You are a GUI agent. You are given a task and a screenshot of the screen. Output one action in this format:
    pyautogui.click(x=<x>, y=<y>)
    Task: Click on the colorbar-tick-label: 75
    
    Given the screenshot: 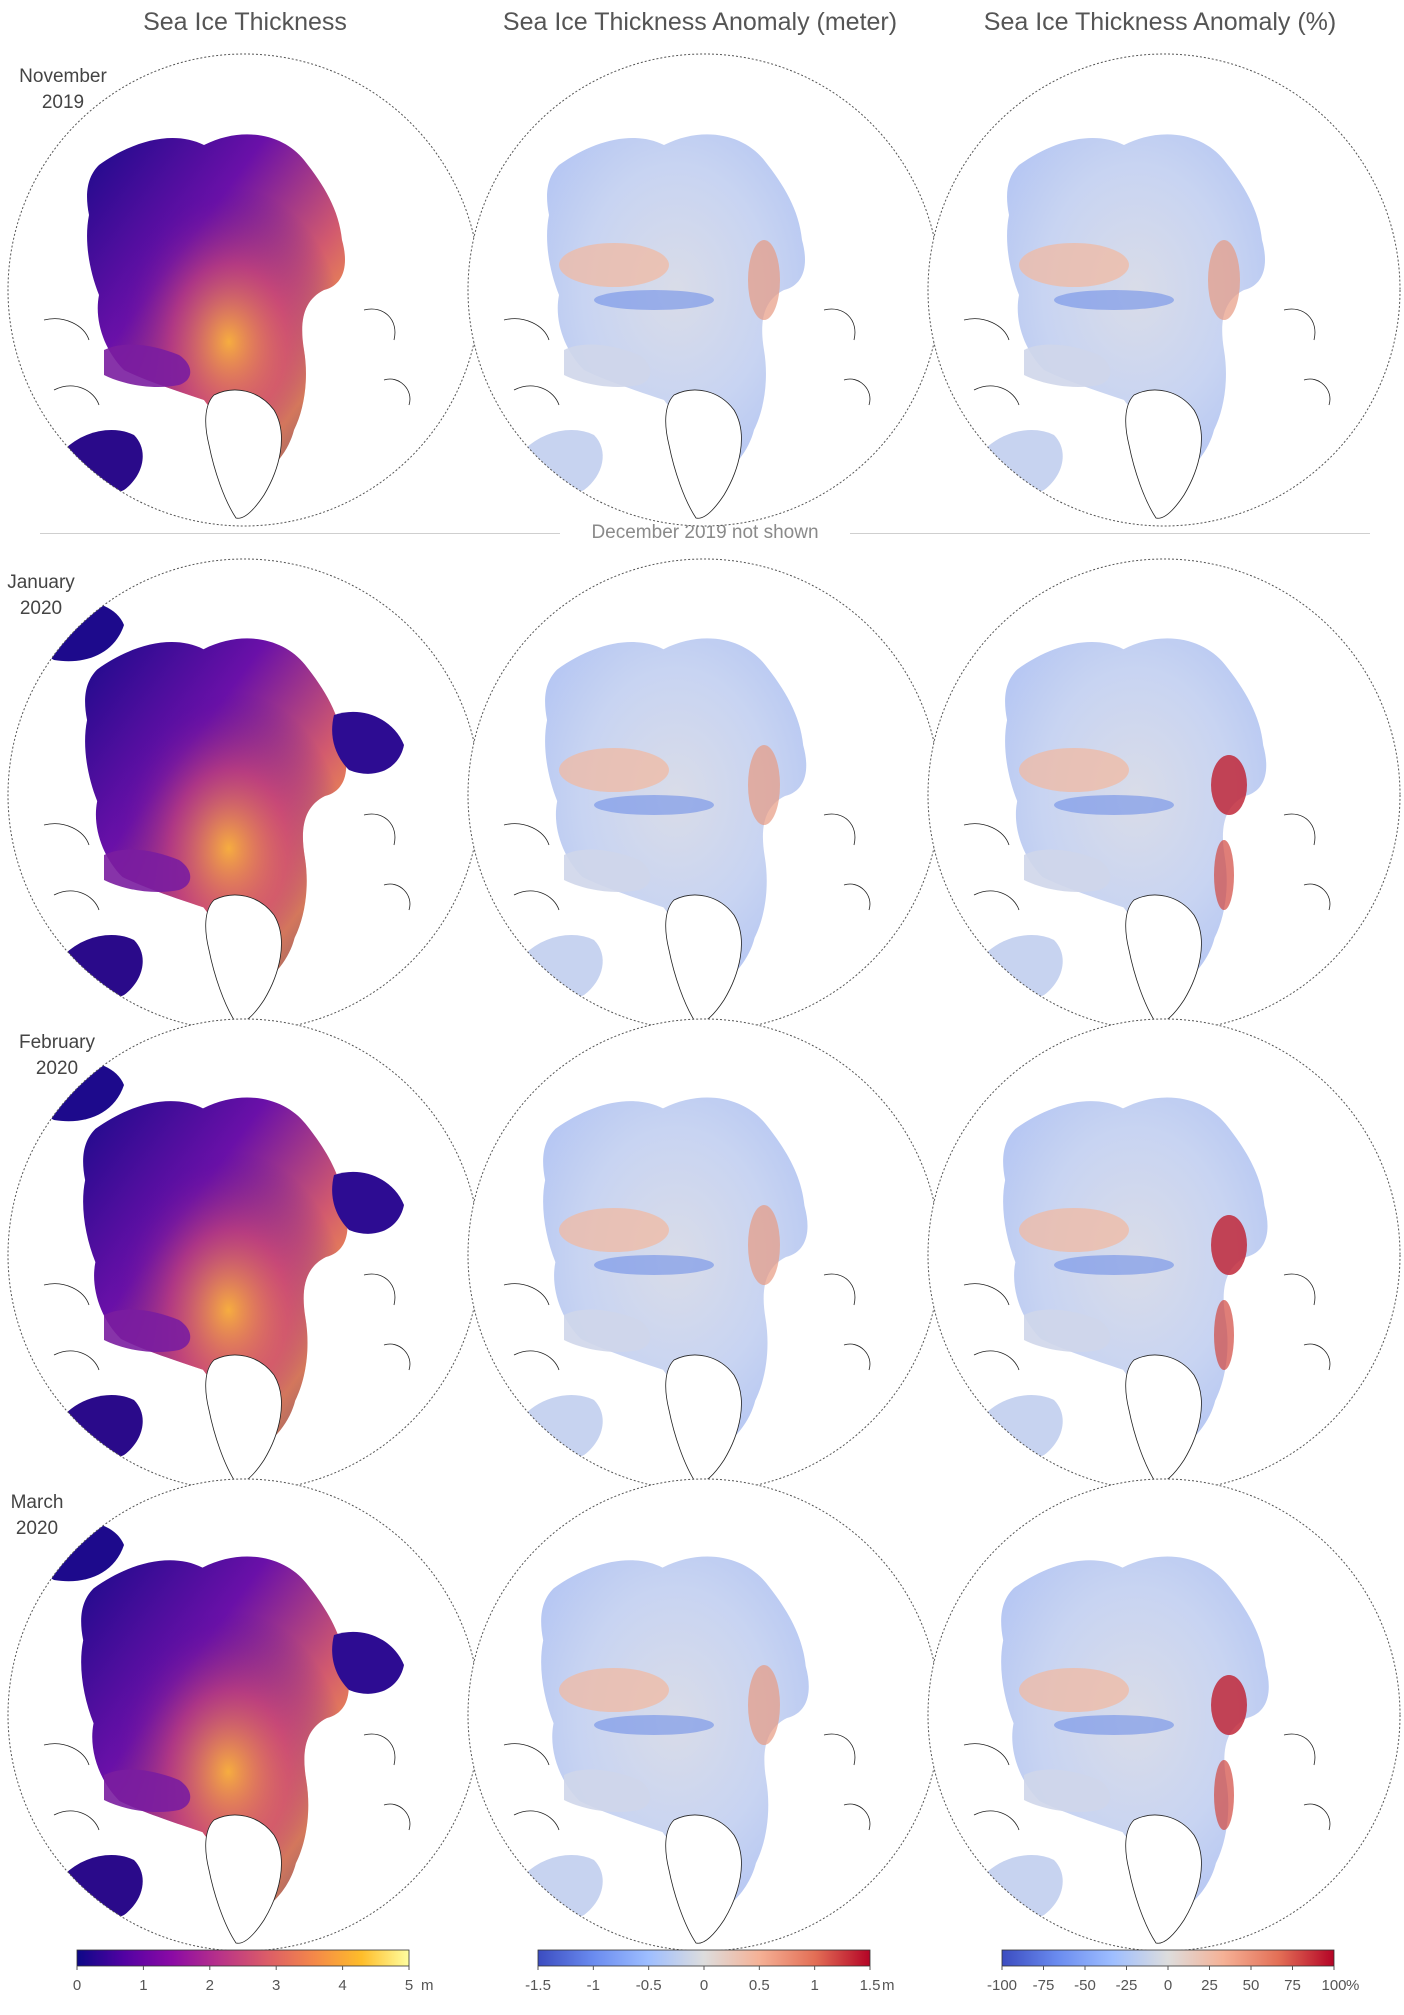 What is the action you would take?
    pyautogui.click(x=1292, y=1985)
    